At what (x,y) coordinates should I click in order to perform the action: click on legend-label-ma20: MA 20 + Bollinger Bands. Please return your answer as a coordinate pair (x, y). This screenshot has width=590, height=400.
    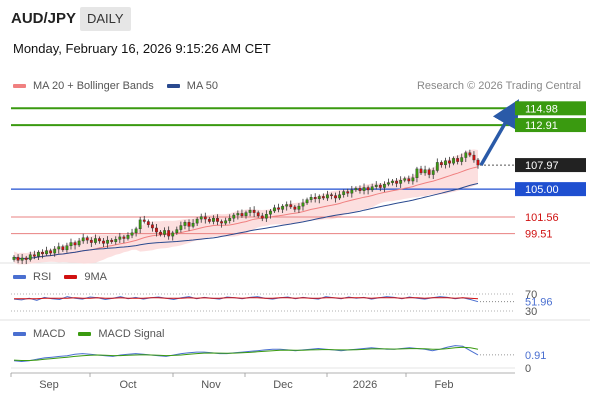
    Looking at the image, I should click on (93, 86).